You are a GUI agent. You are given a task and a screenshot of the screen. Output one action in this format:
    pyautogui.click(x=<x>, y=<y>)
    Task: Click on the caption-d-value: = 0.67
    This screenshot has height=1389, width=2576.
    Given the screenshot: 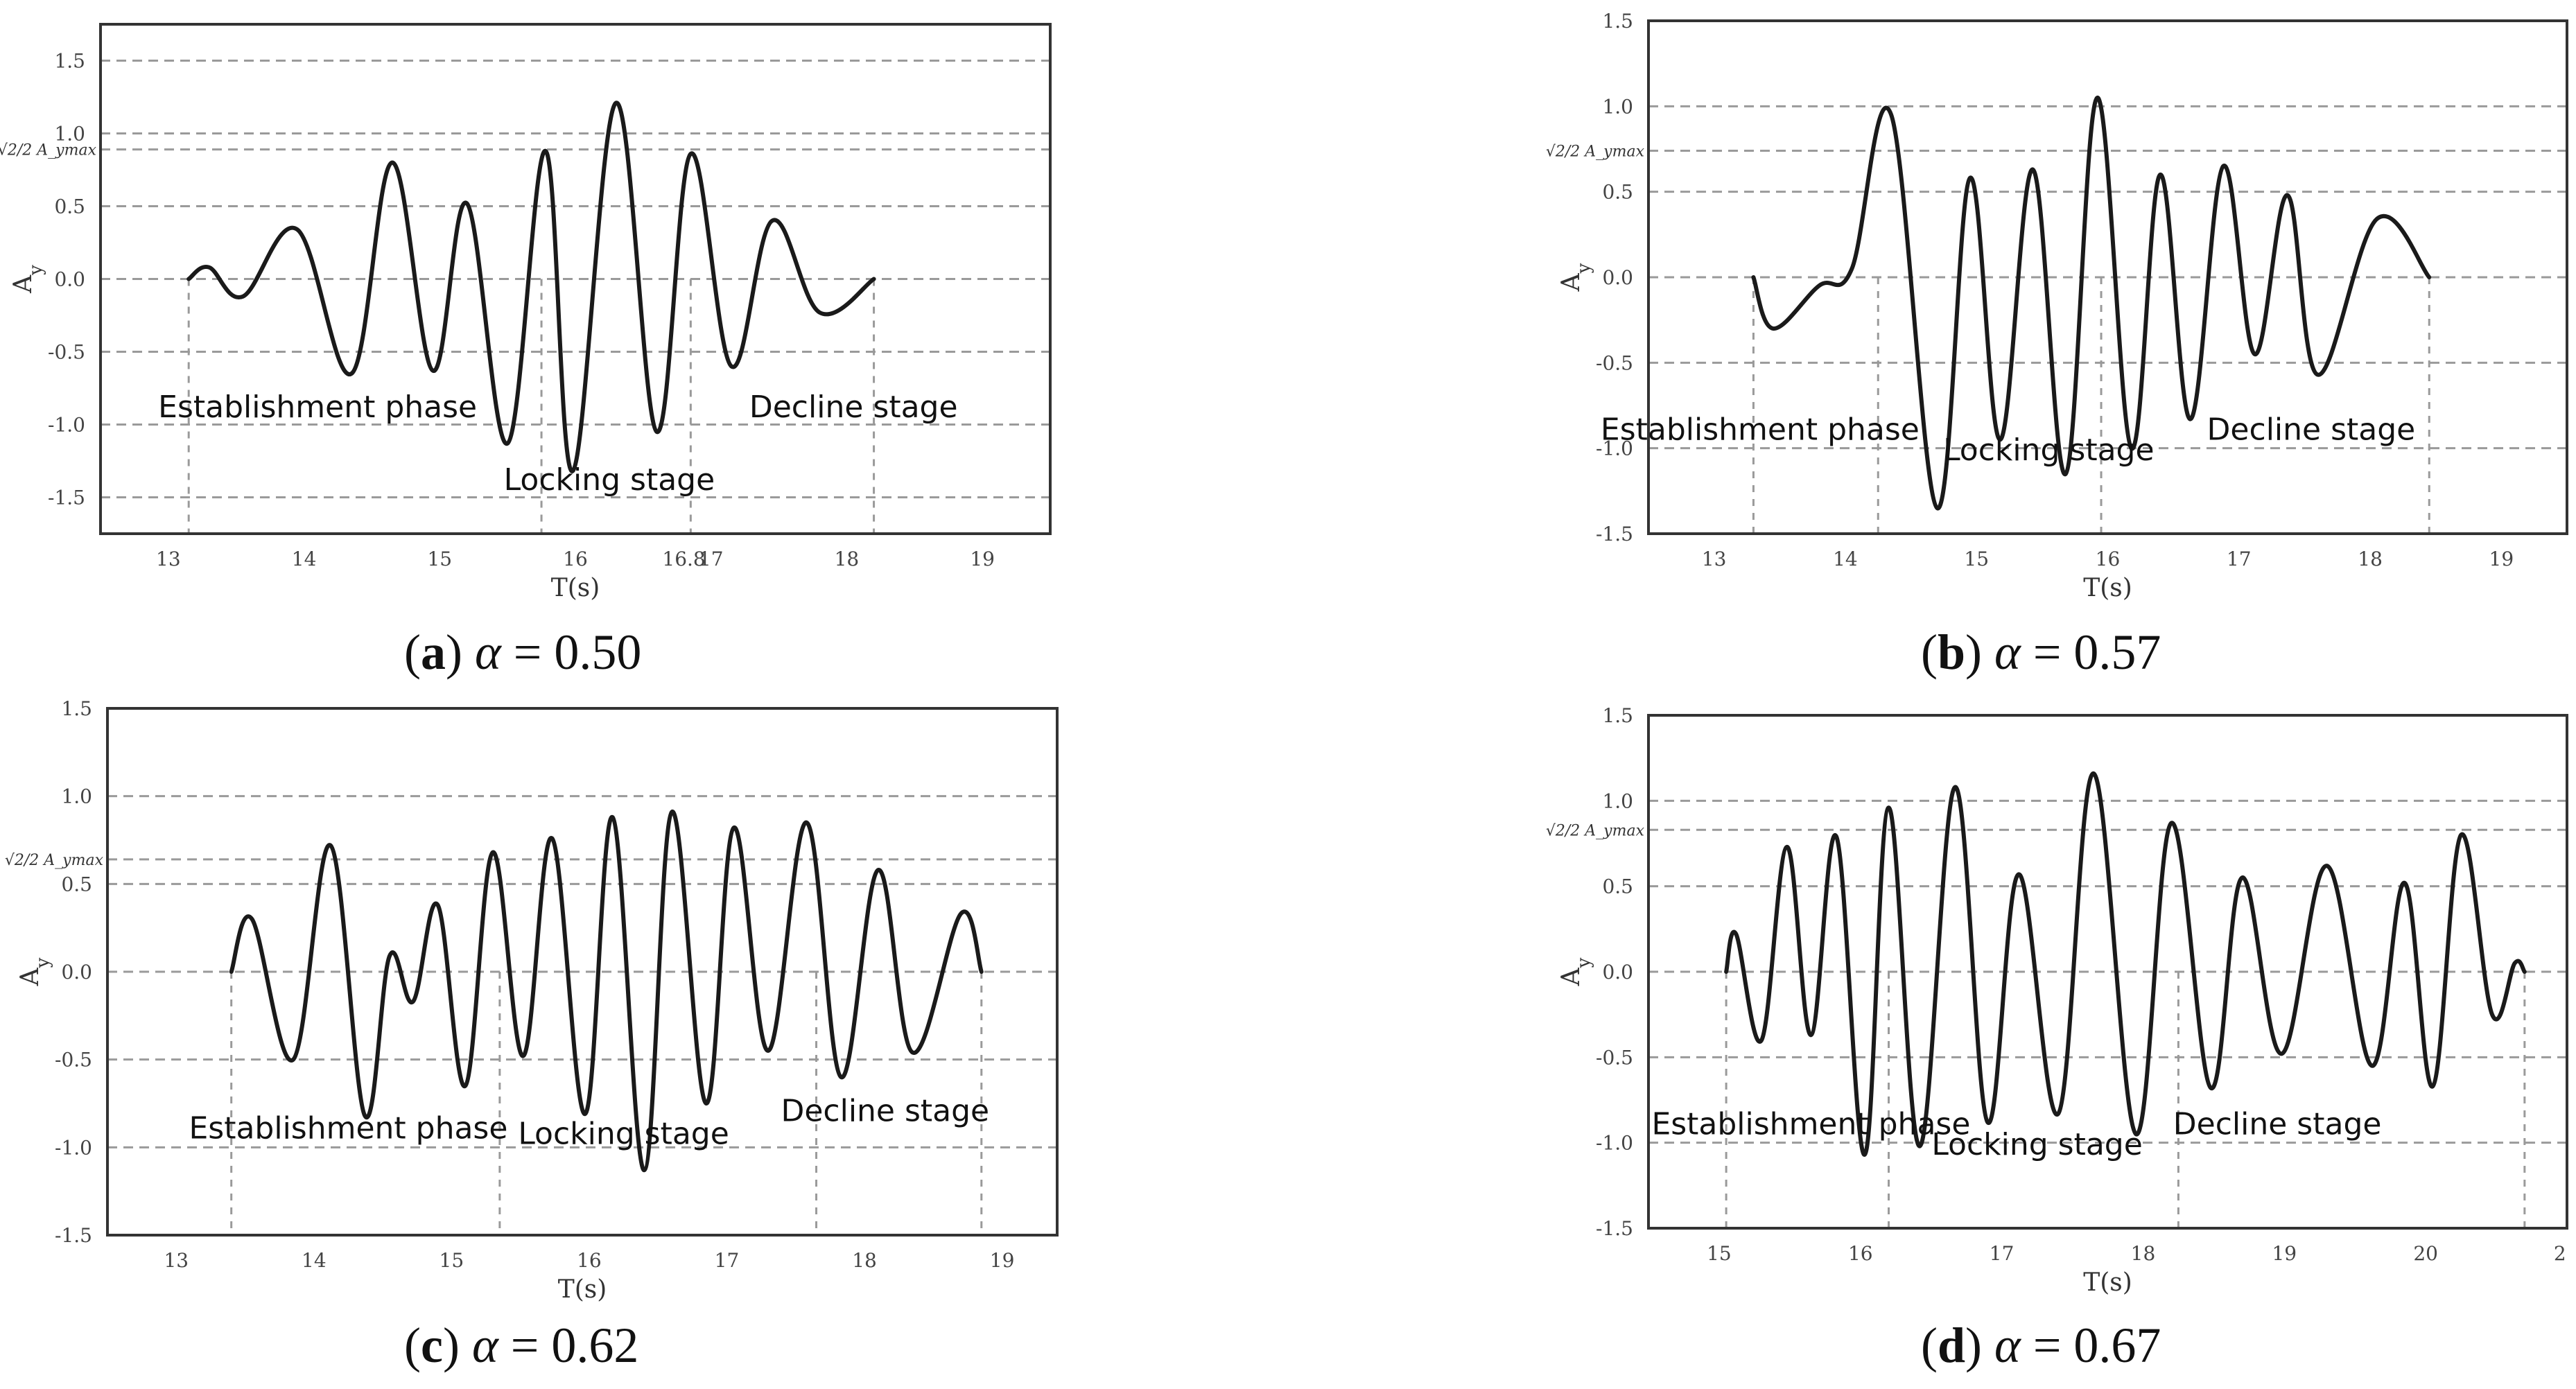 What is the action you would take?
    pyautogui.click(x=2090, y=1346)
    